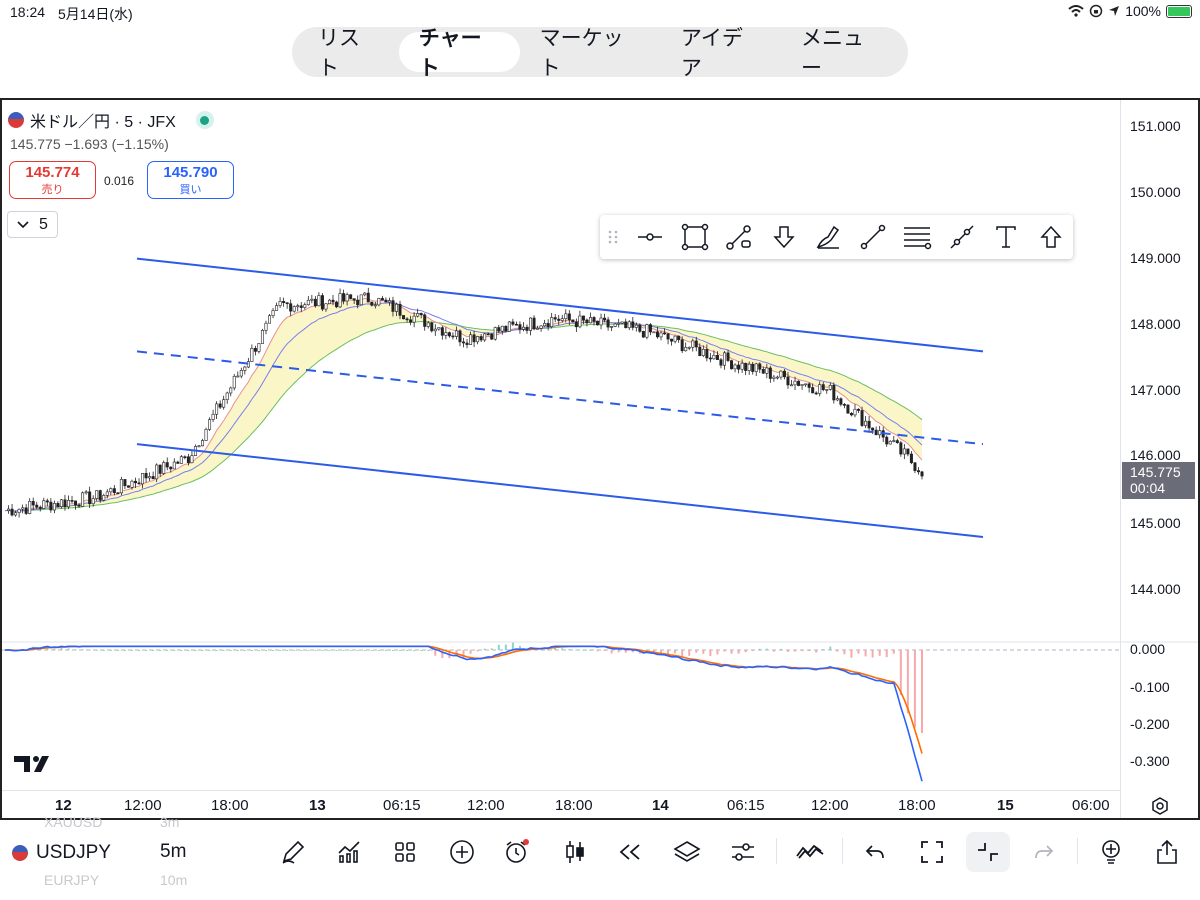  What do you see at coordinates (405, 852) in the screenshot?
I see `layout-icon` at bounding box center [405, 852].